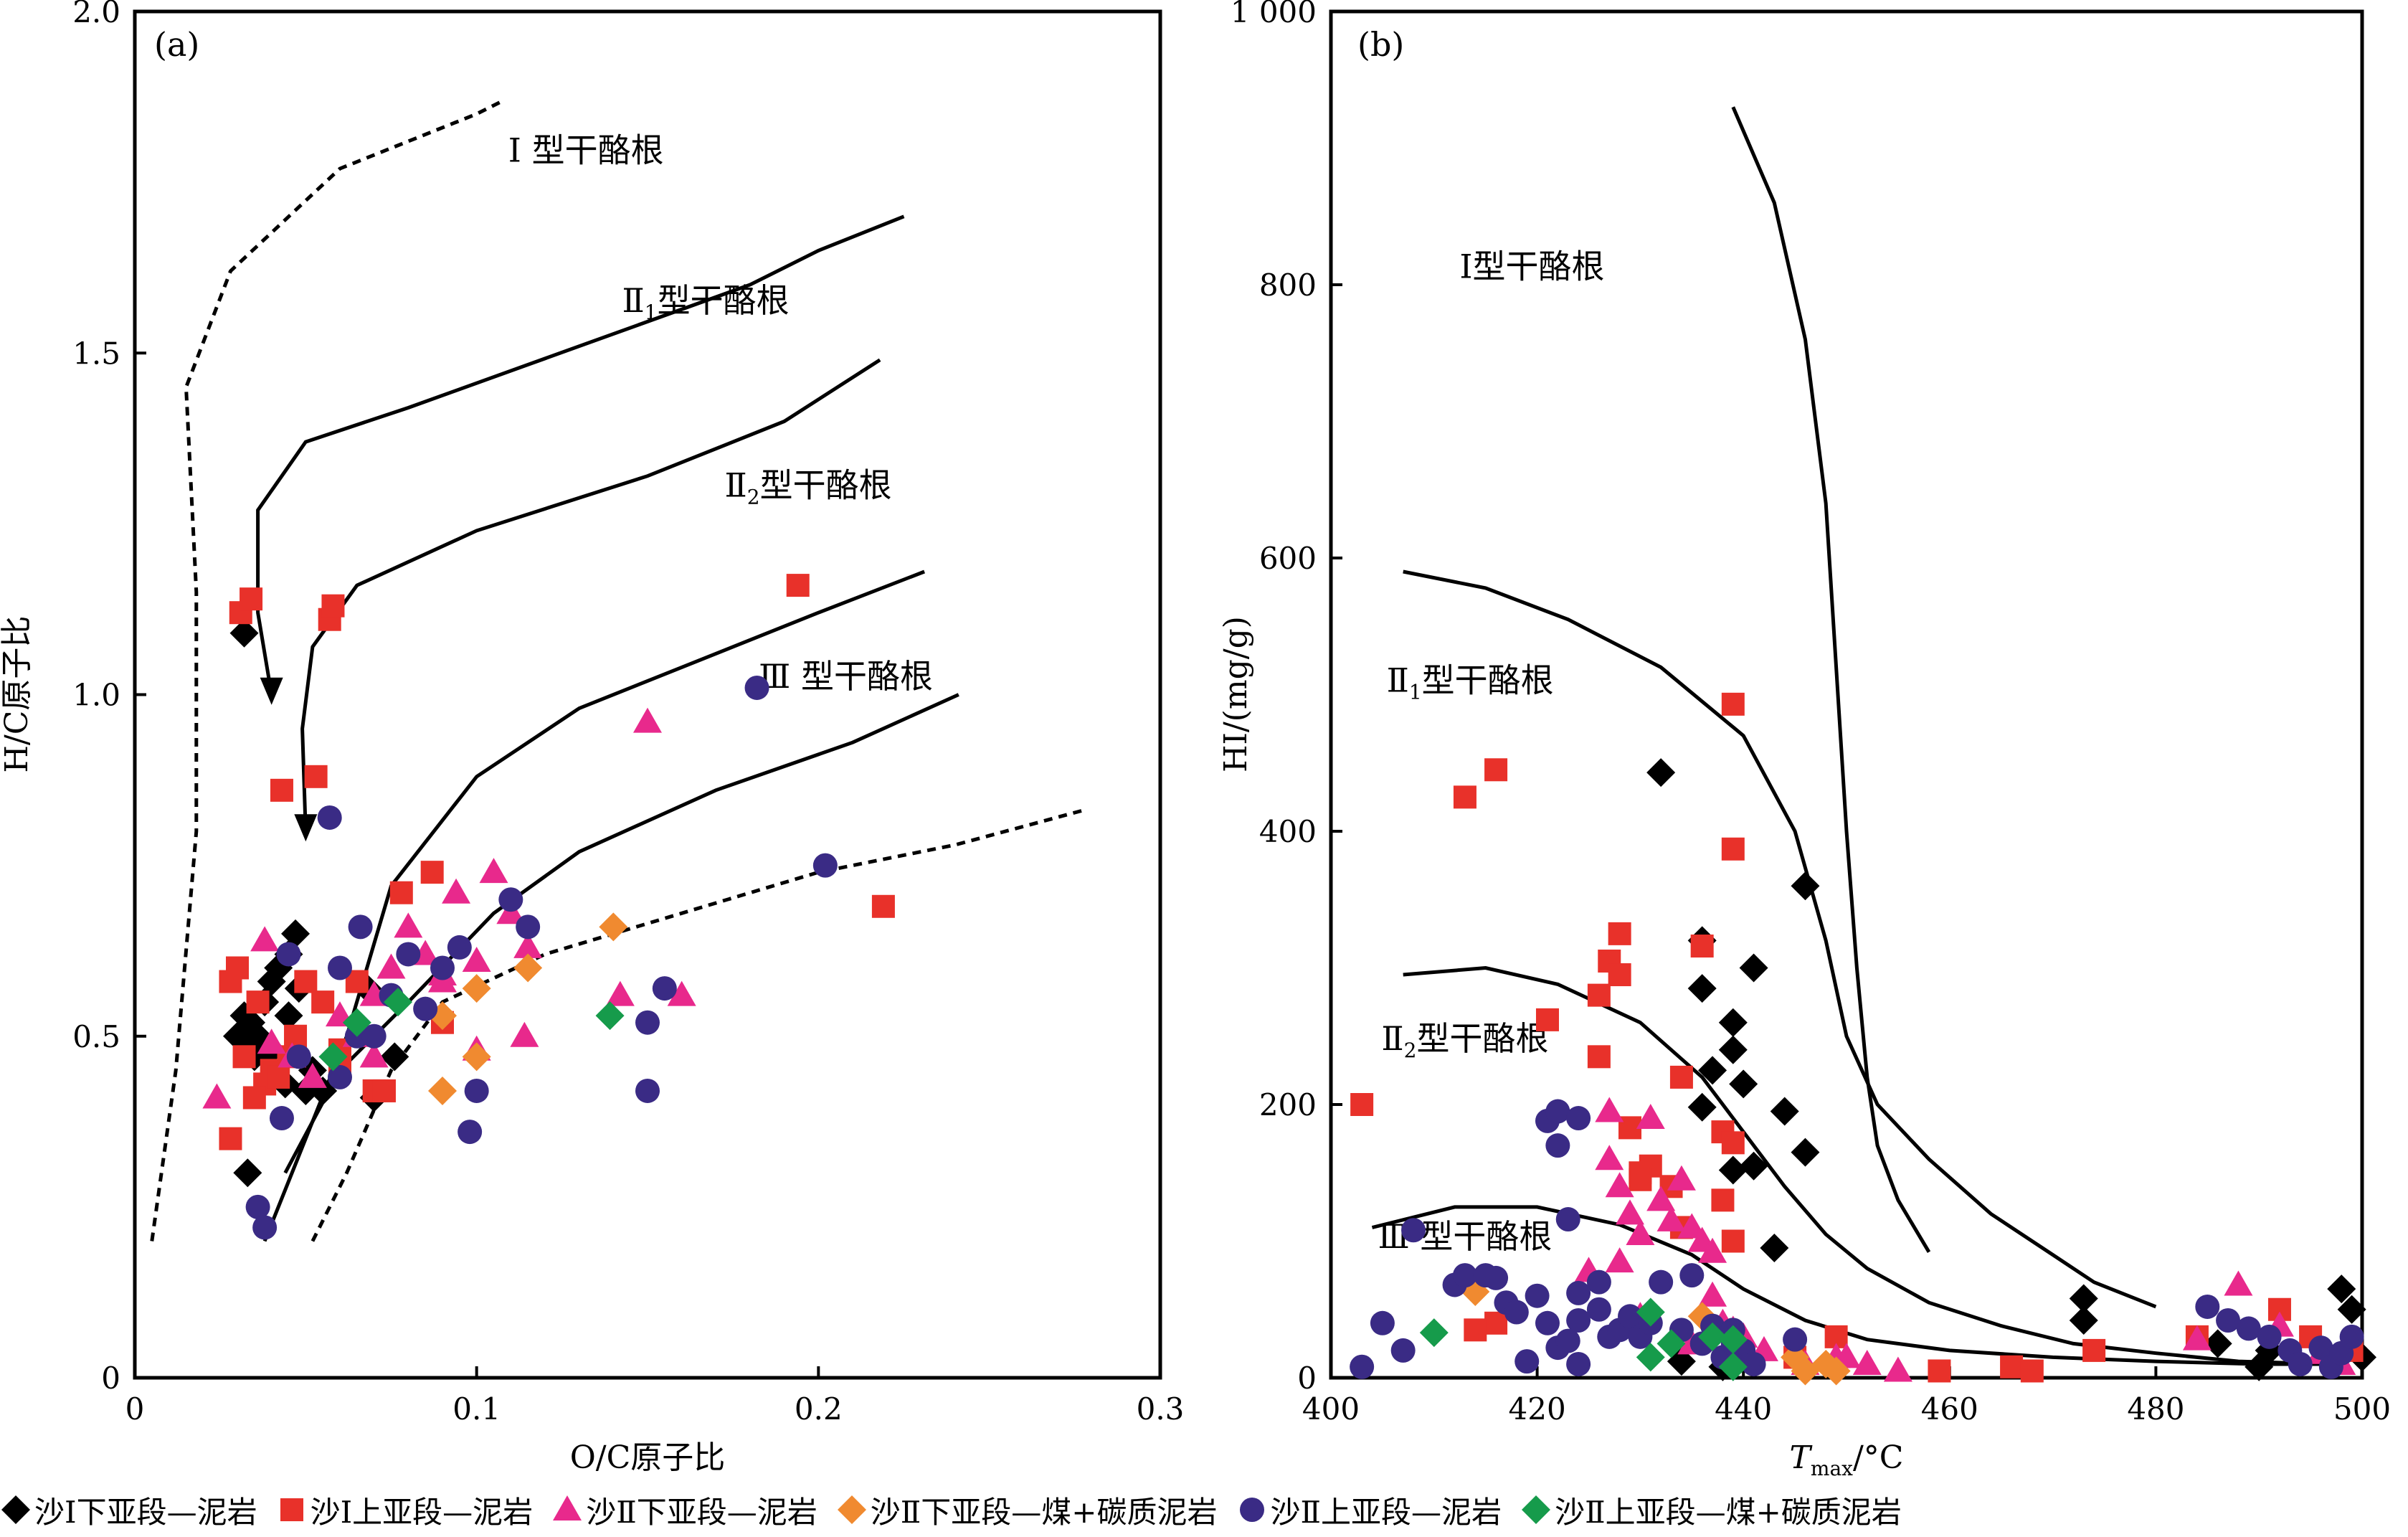  What do you see at coordinates (96, 1036) in the screenshot?
I see `y-tick-label: 0.5` at bounding box center [96, 1036].